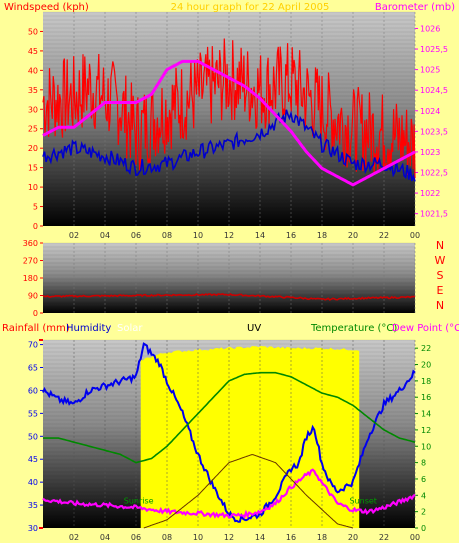  What do you see at coordinates (423, 495) in the screenshot?
I see `y2-tick-label: 4` at bounding box center [423, 495].